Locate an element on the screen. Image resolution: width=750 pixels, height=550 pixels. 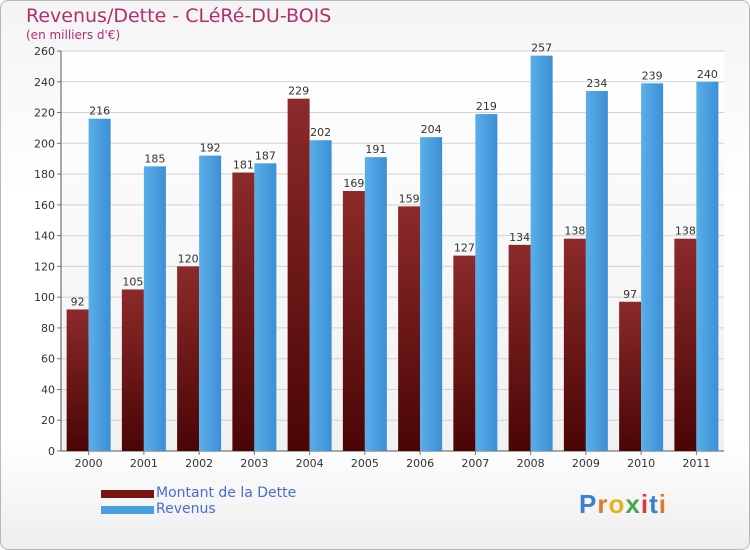
data-label-dette: 105 is located at coordinates (132, 281).